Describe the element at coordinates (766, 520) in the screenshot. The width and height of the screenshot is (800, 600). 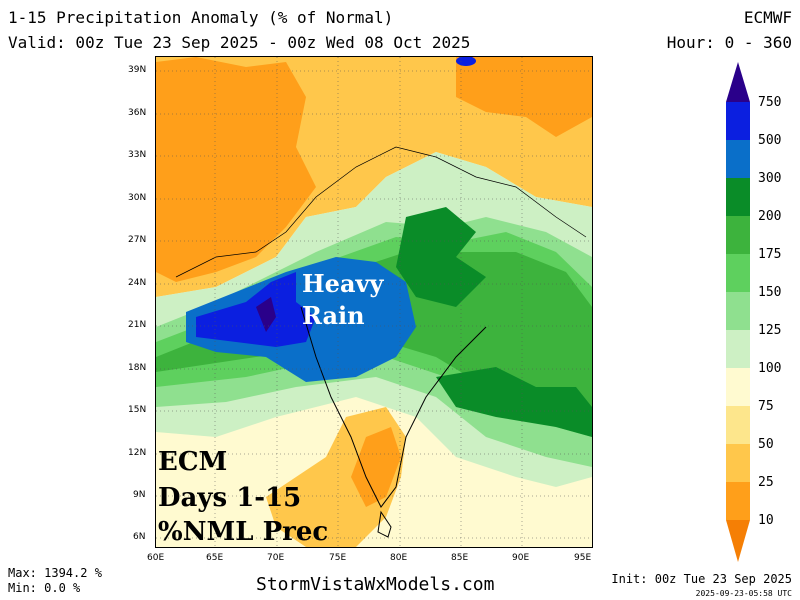
I see `legend-label: 10` at that location.